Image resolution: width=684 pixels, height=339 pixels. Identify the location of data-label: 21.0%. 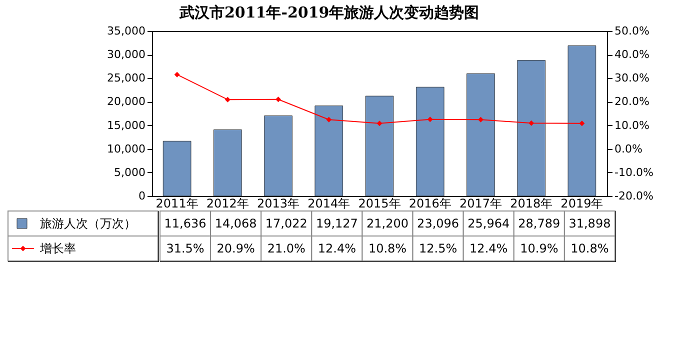
(286, 249).